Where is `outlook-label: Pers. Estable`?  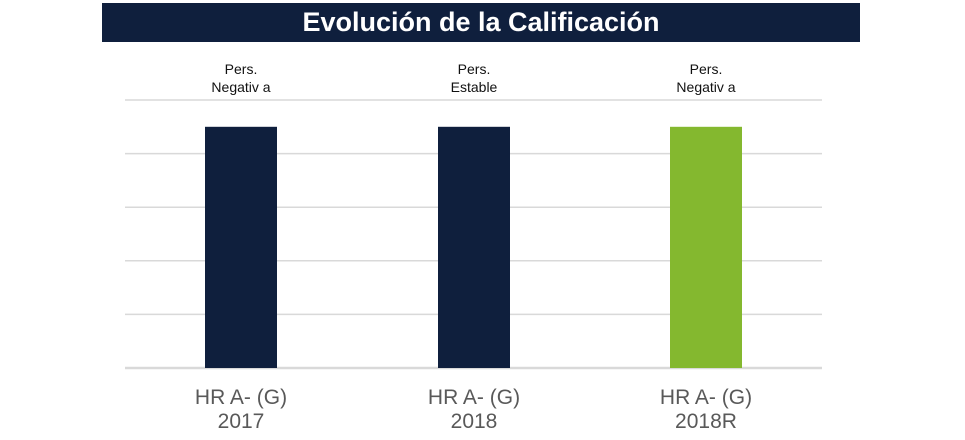 outlook-label: Pers. Estable is located at coordinates (474, 78).